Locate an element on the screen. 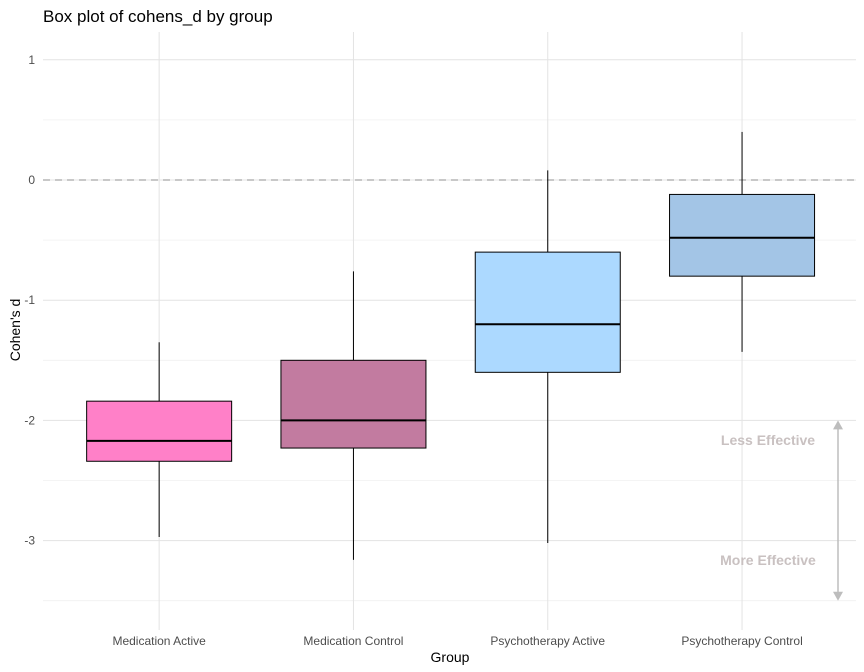  box-psychotherapy-active is located at coordinates (547, 357).